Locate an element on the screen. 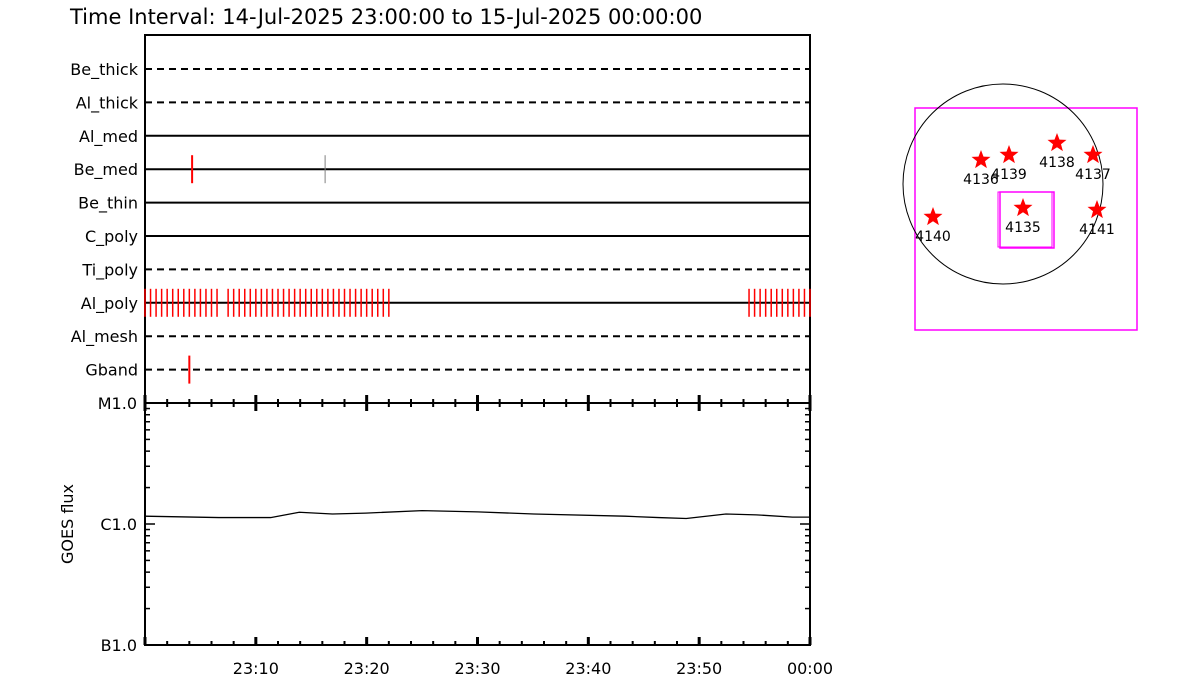 Image resolution: width=1200 pixels, height=700 pixels. filter-label: Be_med is located at coordinates (106, 170).